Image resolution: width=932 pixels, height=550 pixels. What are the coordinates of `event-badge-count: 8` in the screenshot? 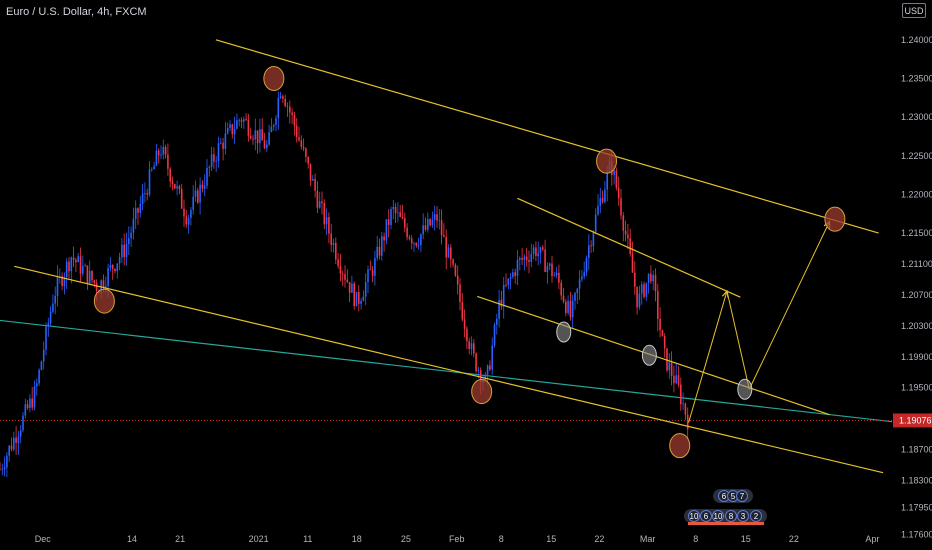 It's located at (731, 516).